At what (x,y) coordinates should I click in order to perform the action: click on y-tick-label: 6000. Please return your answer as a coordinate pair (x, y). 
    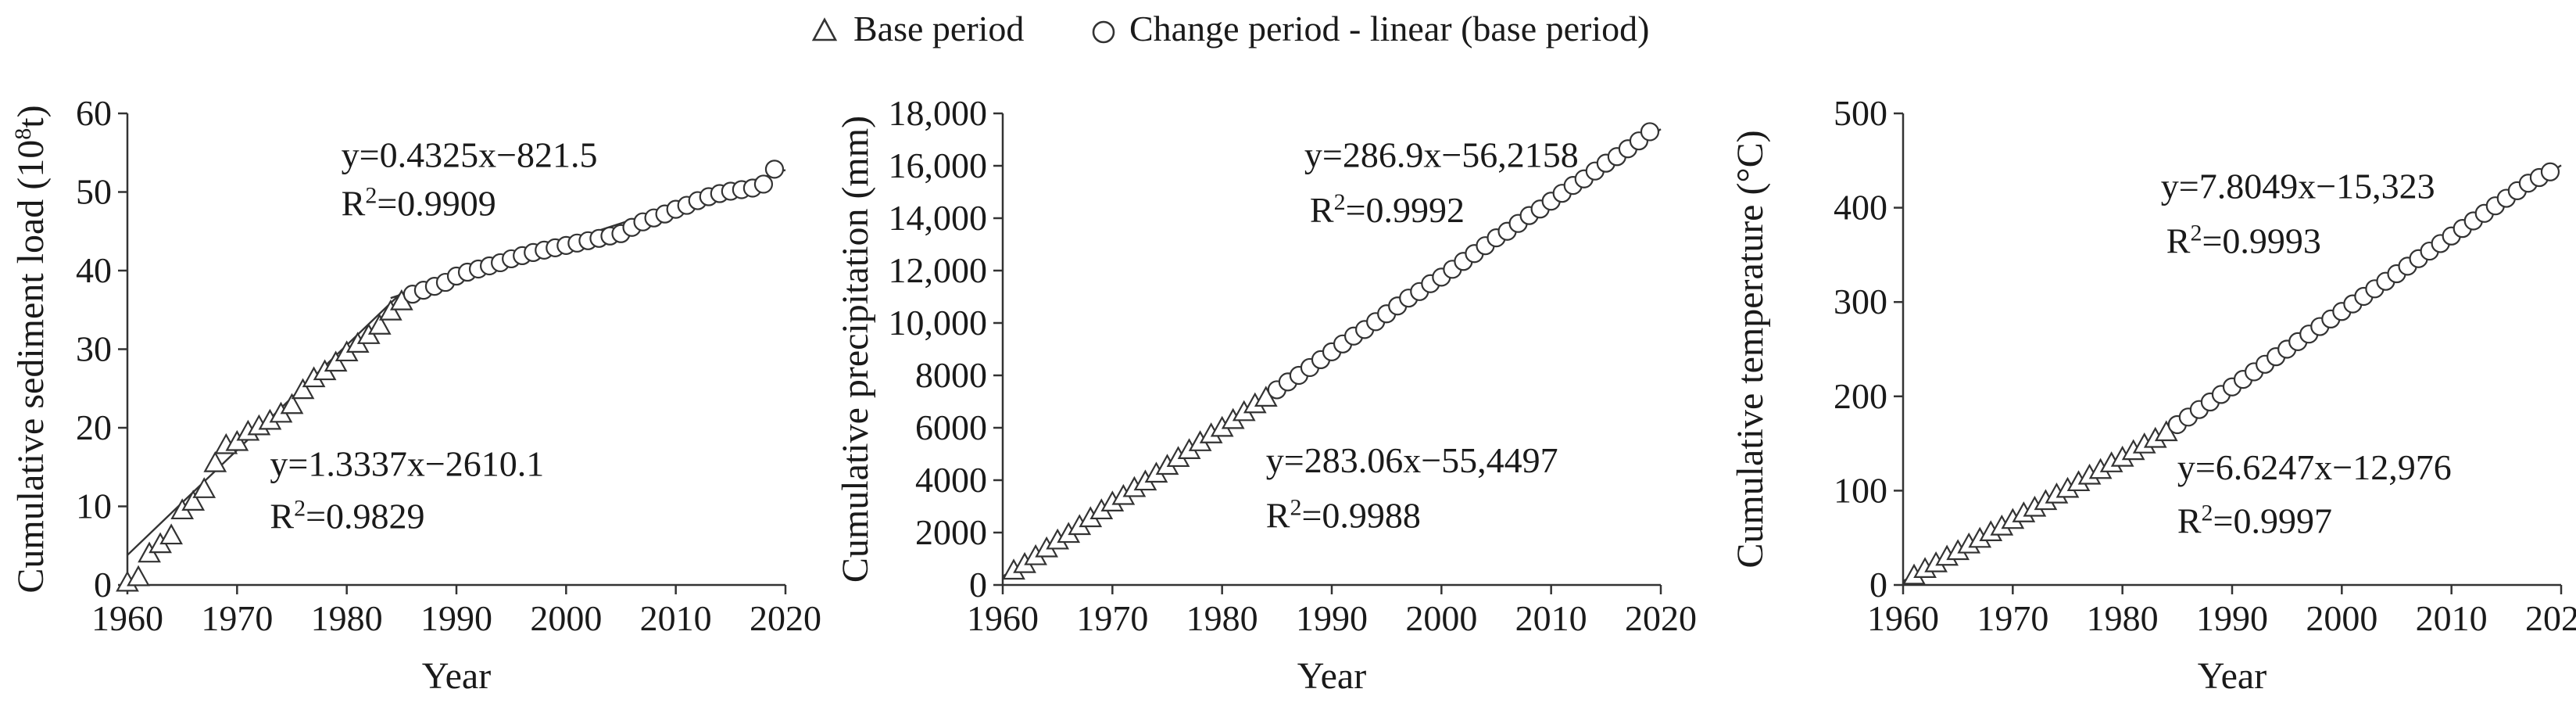
    Looking at the image, I should click on (951, 427).